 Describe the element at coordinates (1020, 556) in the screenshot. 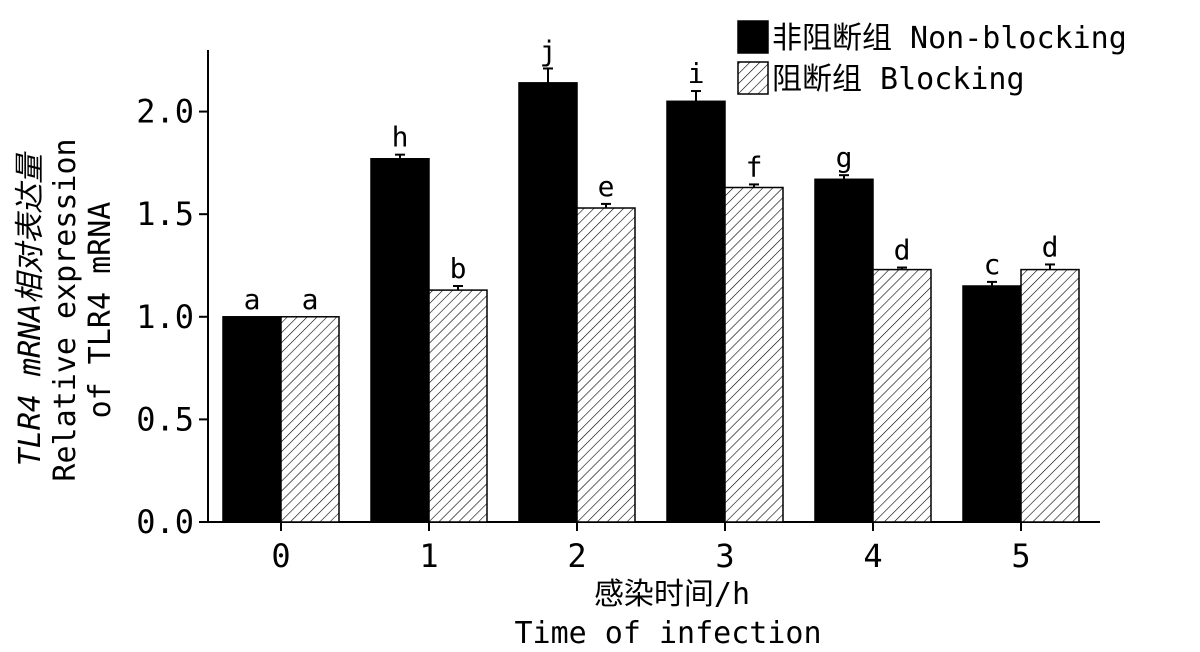

I see `x-tick-label: 5` at that location.